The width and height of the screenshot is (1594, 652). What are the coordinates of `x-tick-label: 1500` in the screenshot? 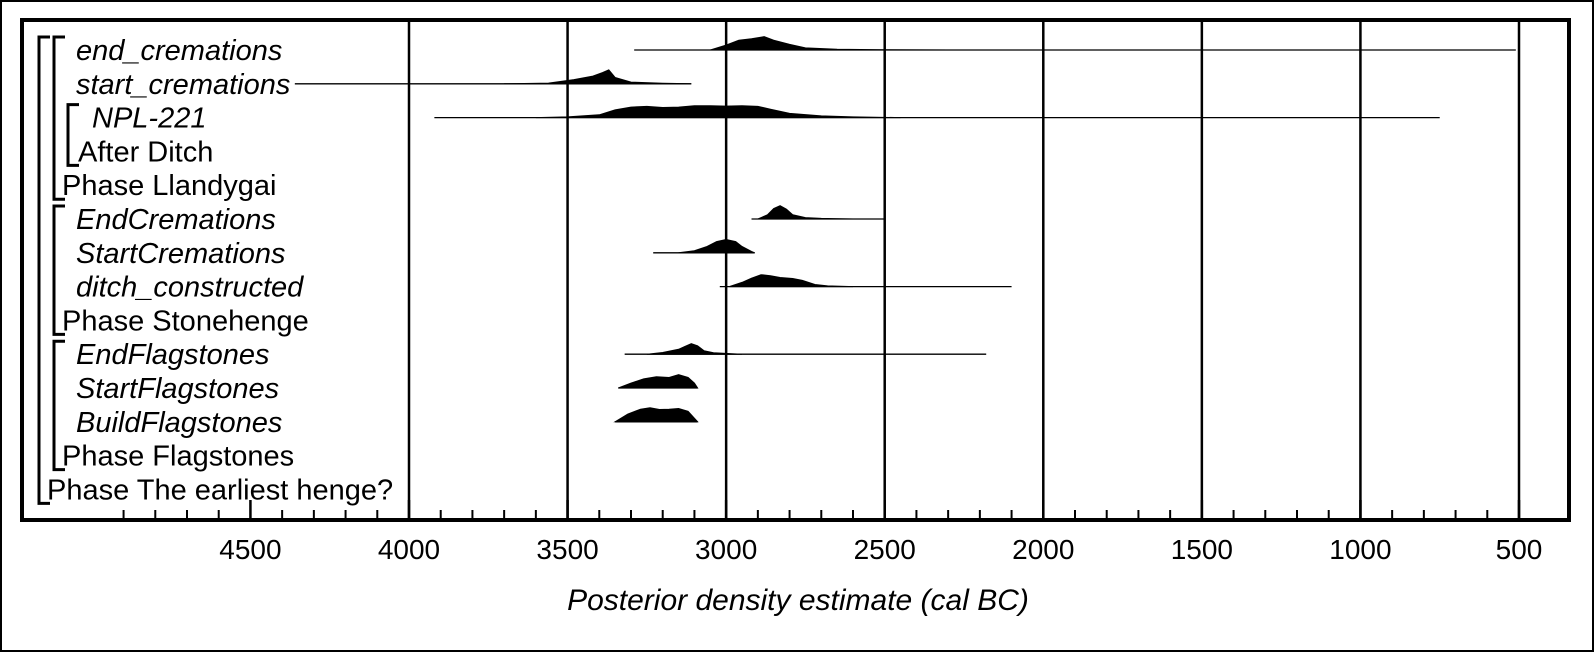 It's located at (1202, 549).